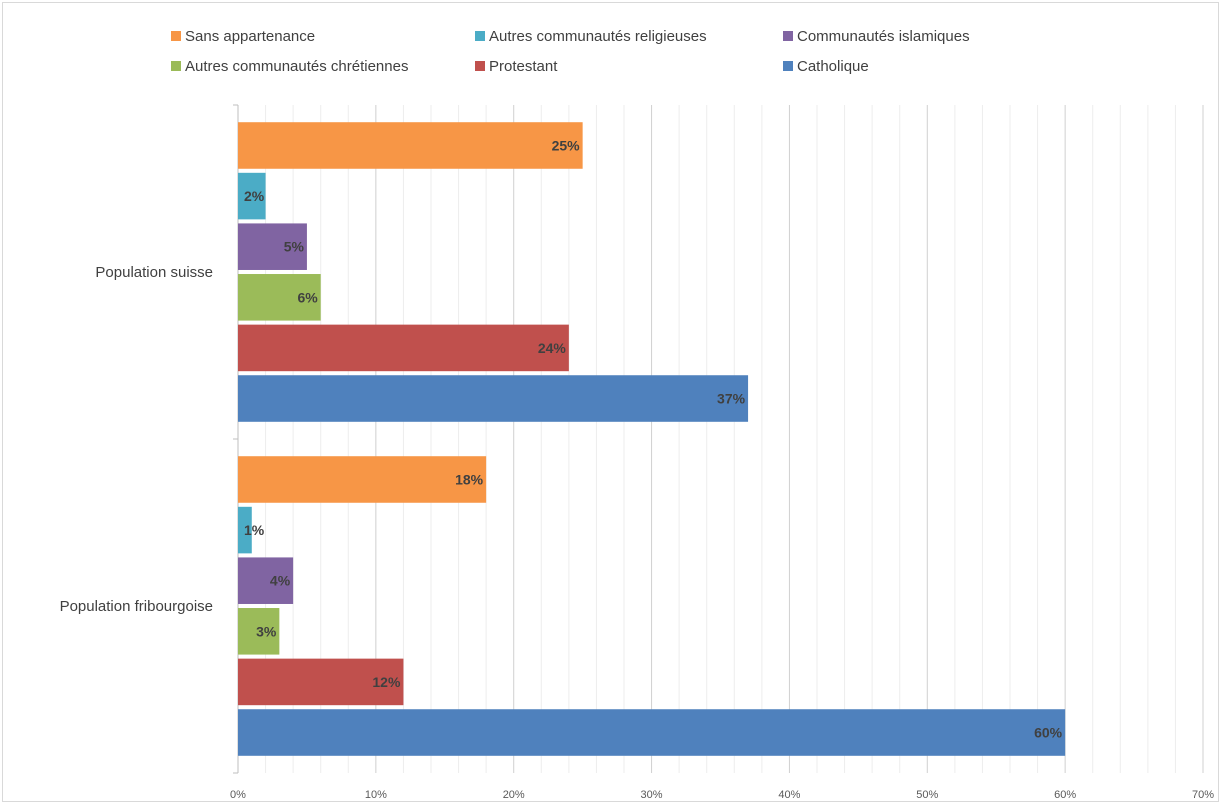 This screenshot has width=1223, height=808. I want to click on data-label: 3%, so click(266, 631).